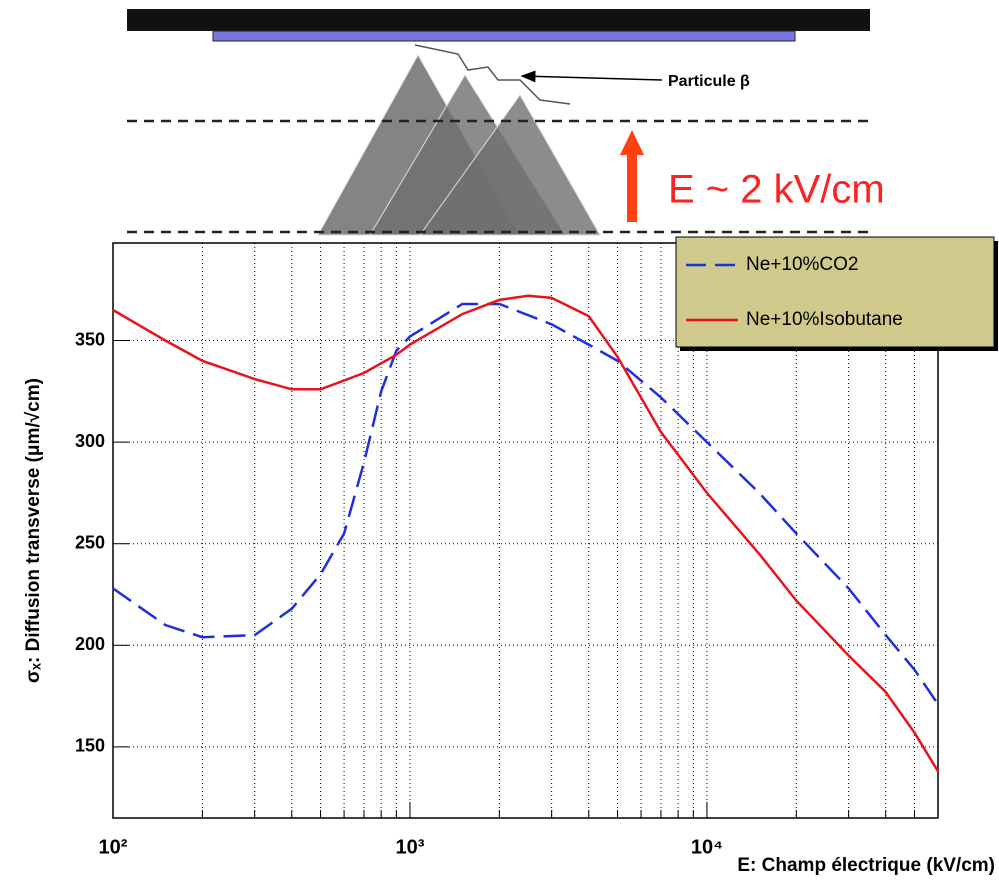 This screenshot has height=881, width=999. What do you see at coordinates (492, 74) in the screenshot?
I see `particle-track` at bounding box center [492, 74].